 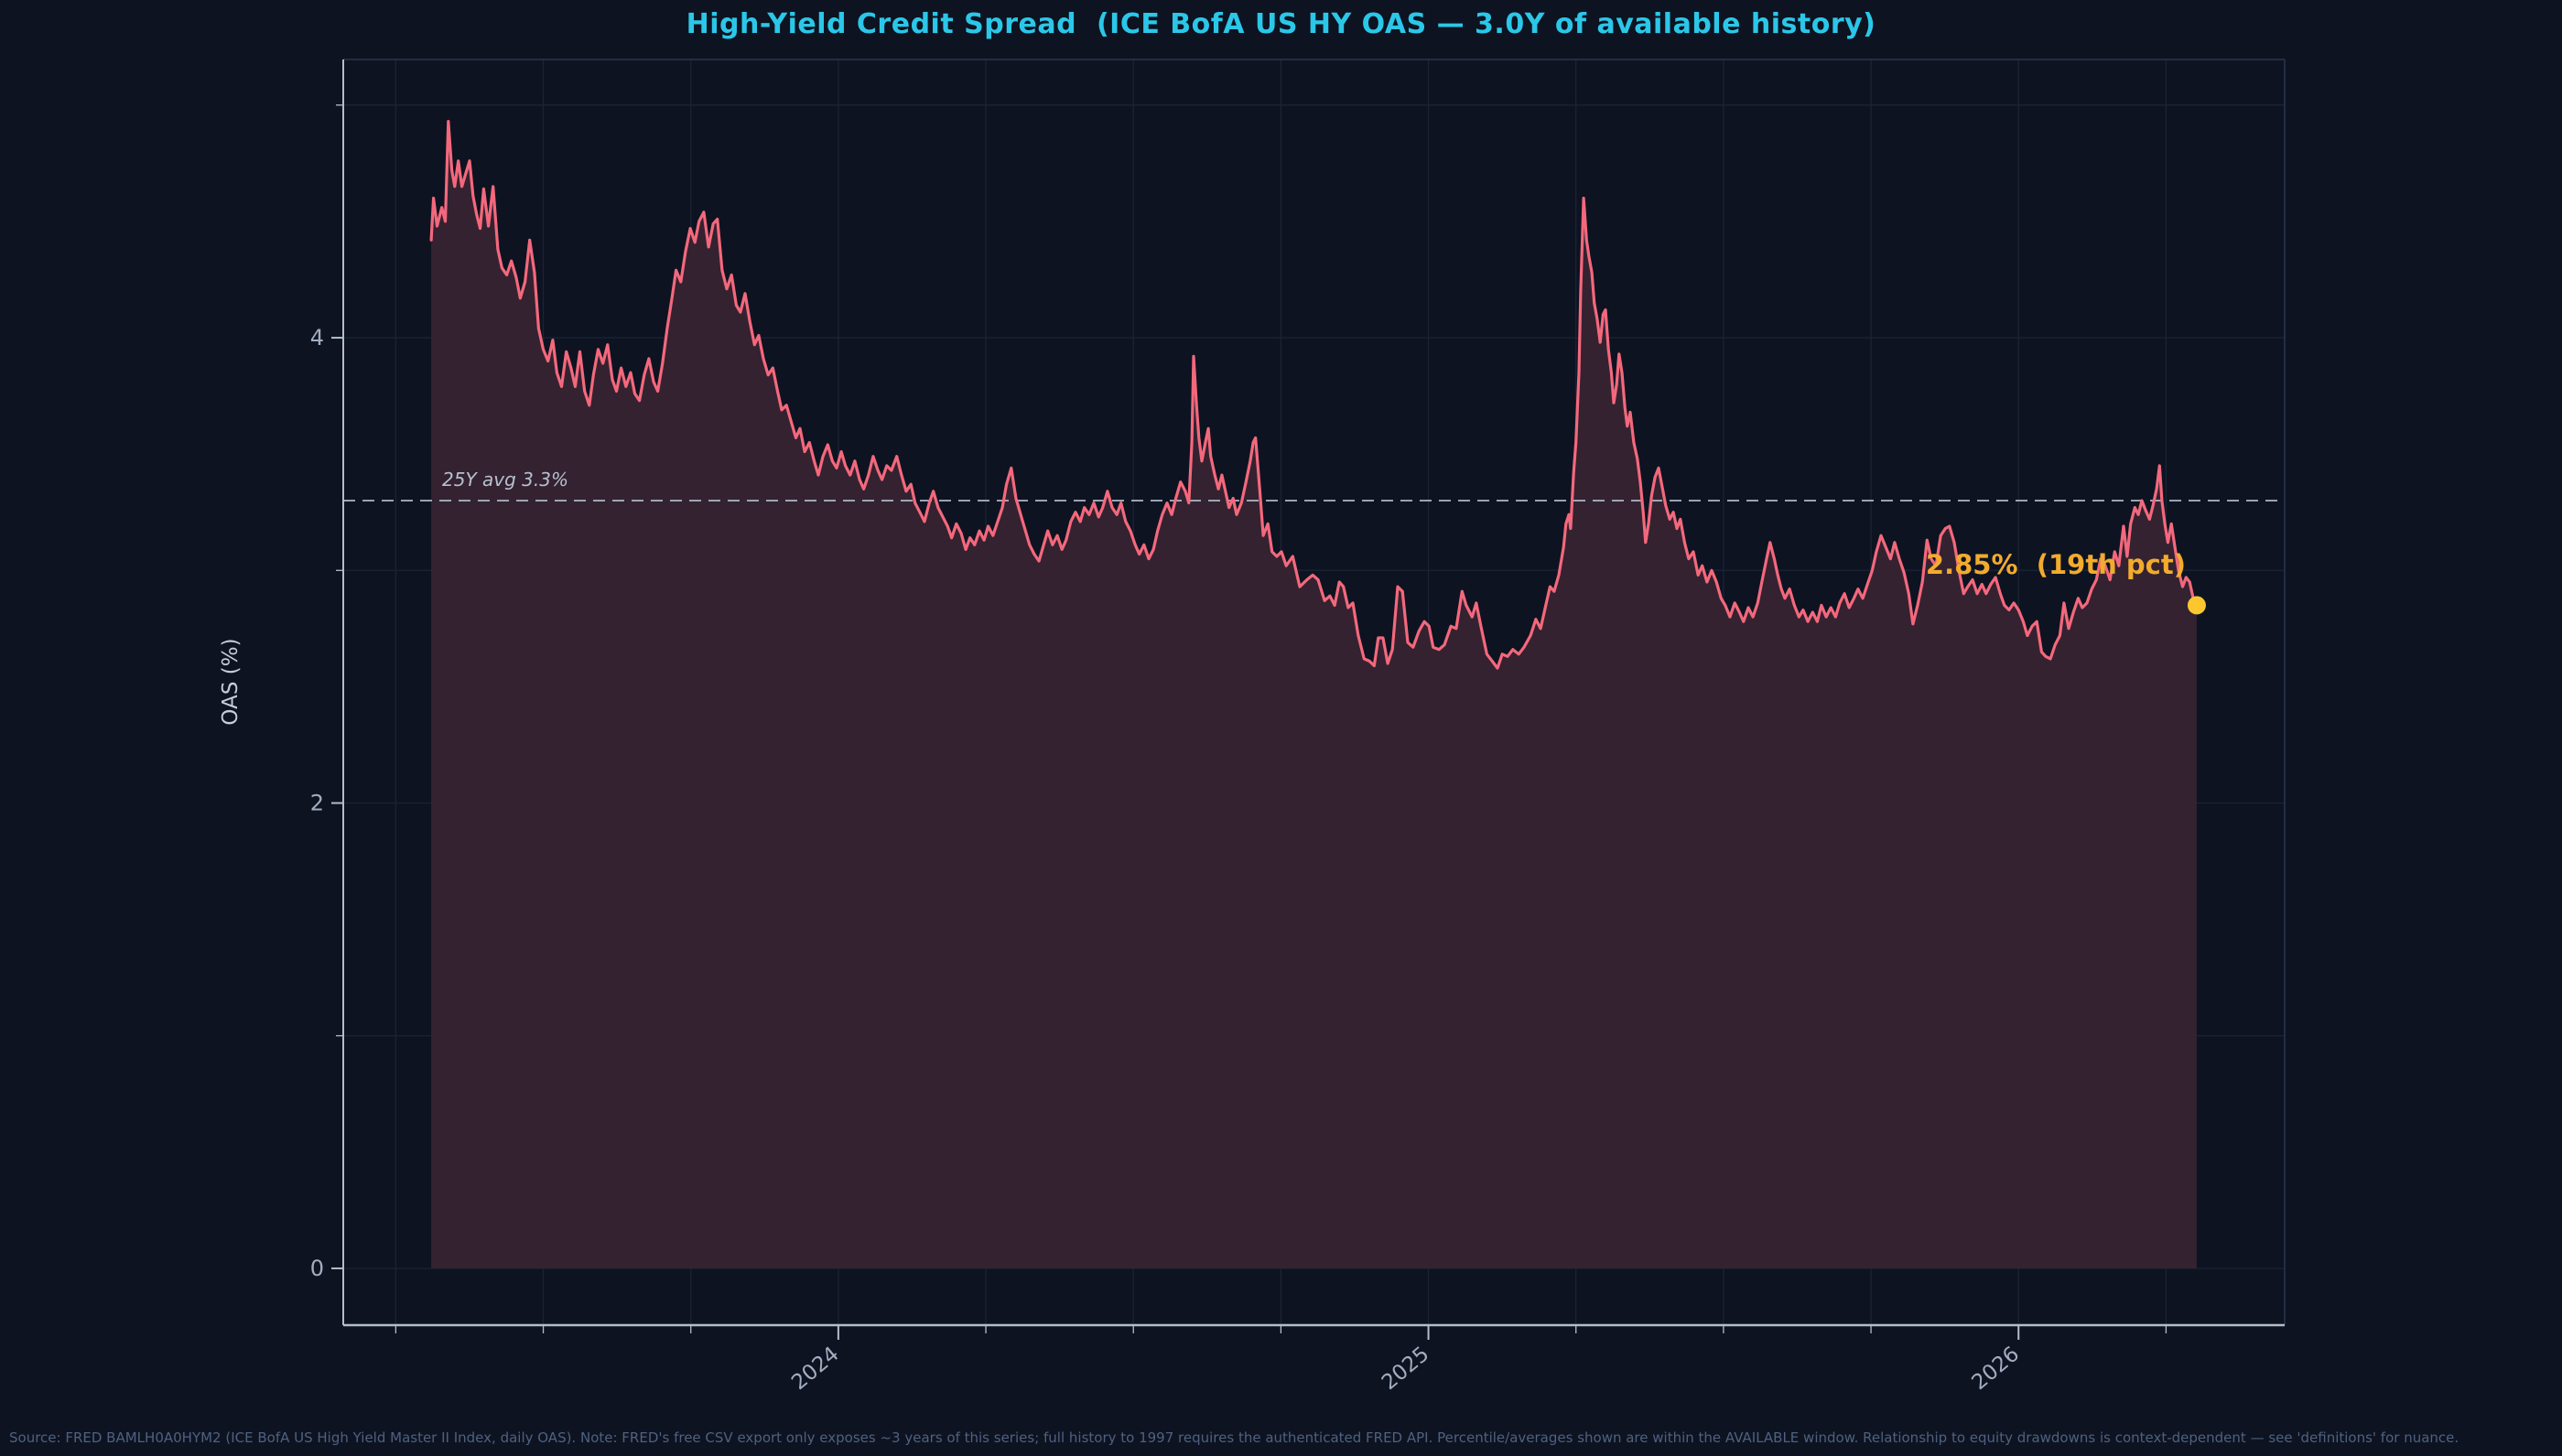 What do you see at coordinates (815, 1369) in the screenshot?
I see `x-tick-label: 2024` at bounding box center [815, 1369].